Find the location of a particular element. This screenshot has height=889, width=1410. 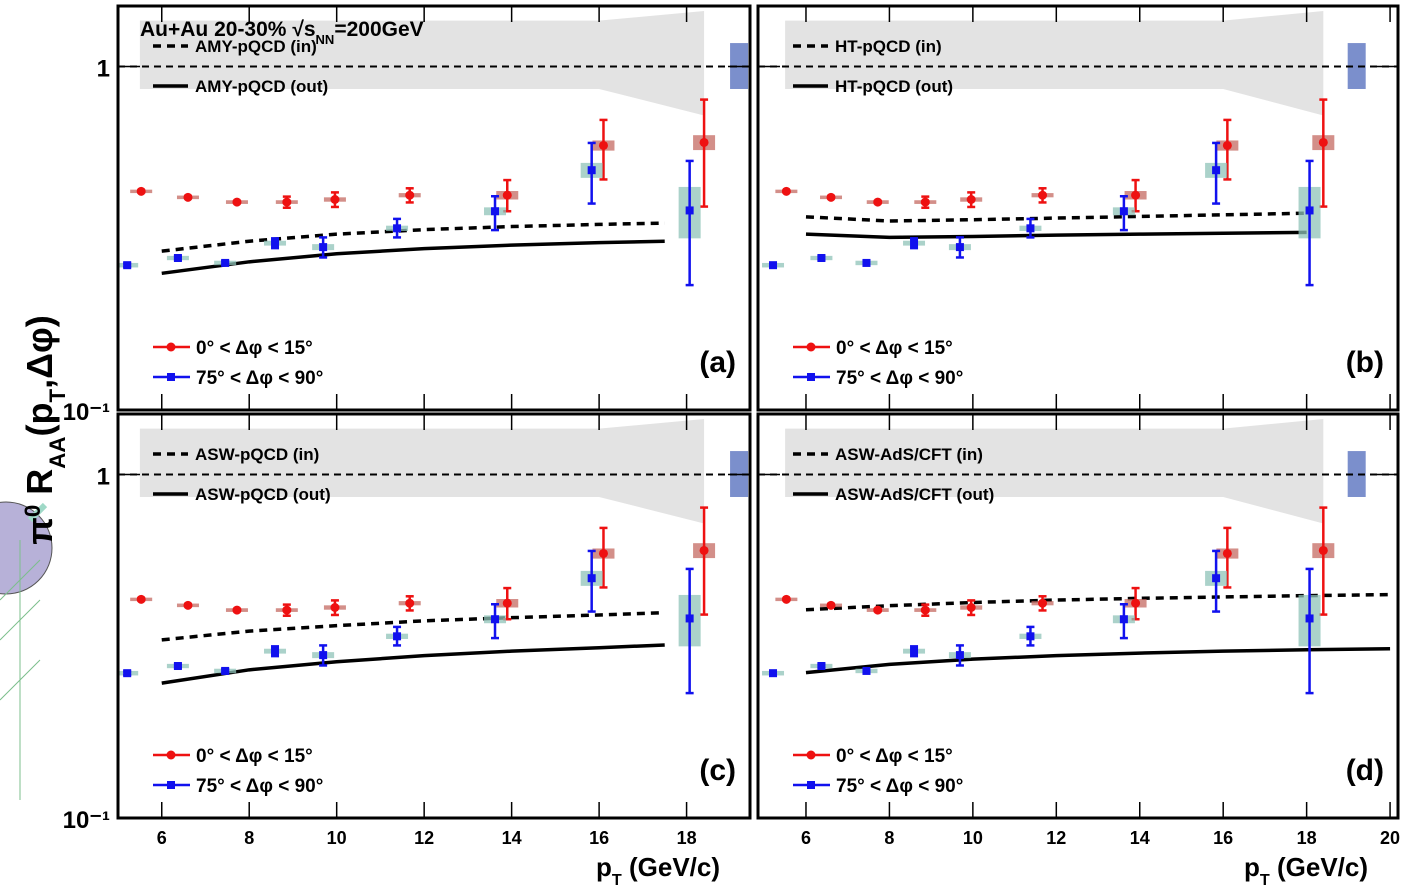

x-tick-label: 8 is located at coordinates (249, 838).